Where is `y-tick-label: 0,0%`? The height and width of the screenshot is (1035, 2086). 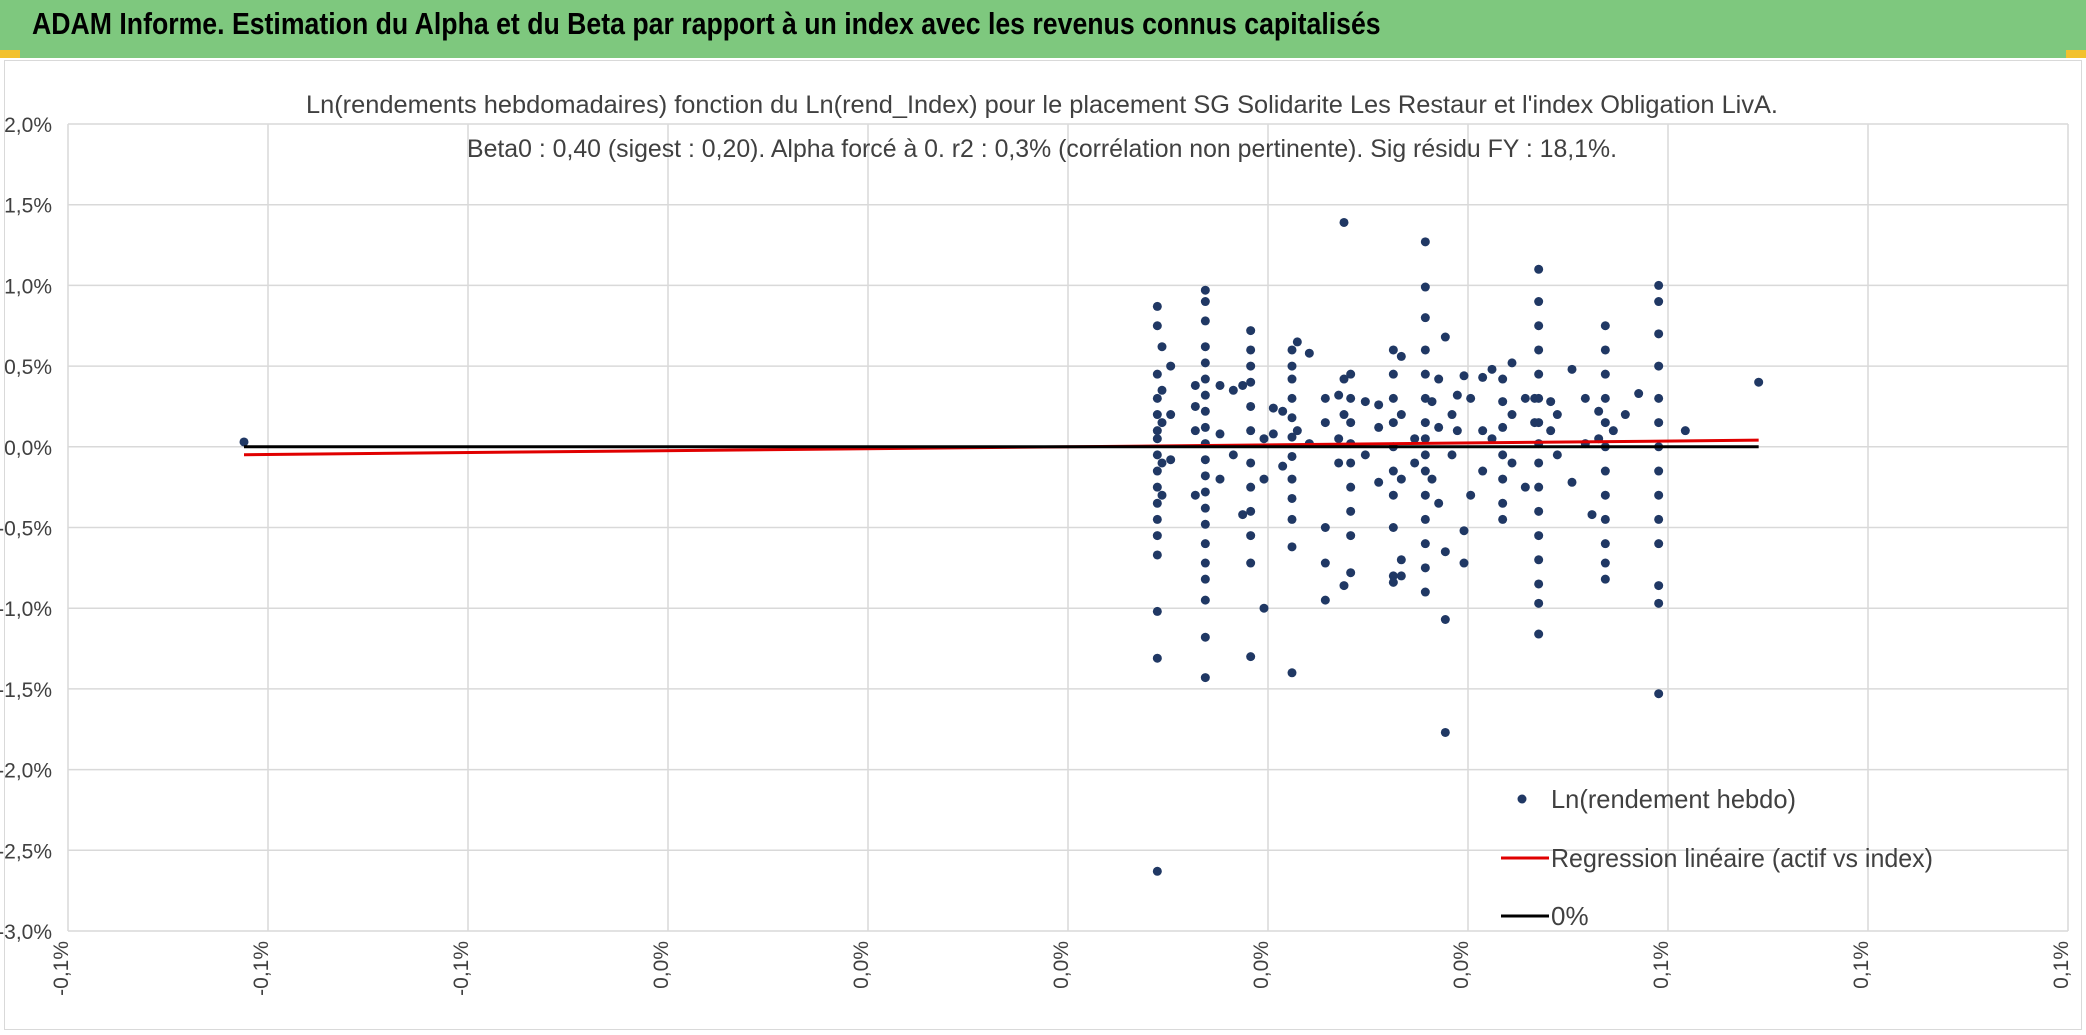
y-tick-label: 0,0% is located at coordinates (28, 448).